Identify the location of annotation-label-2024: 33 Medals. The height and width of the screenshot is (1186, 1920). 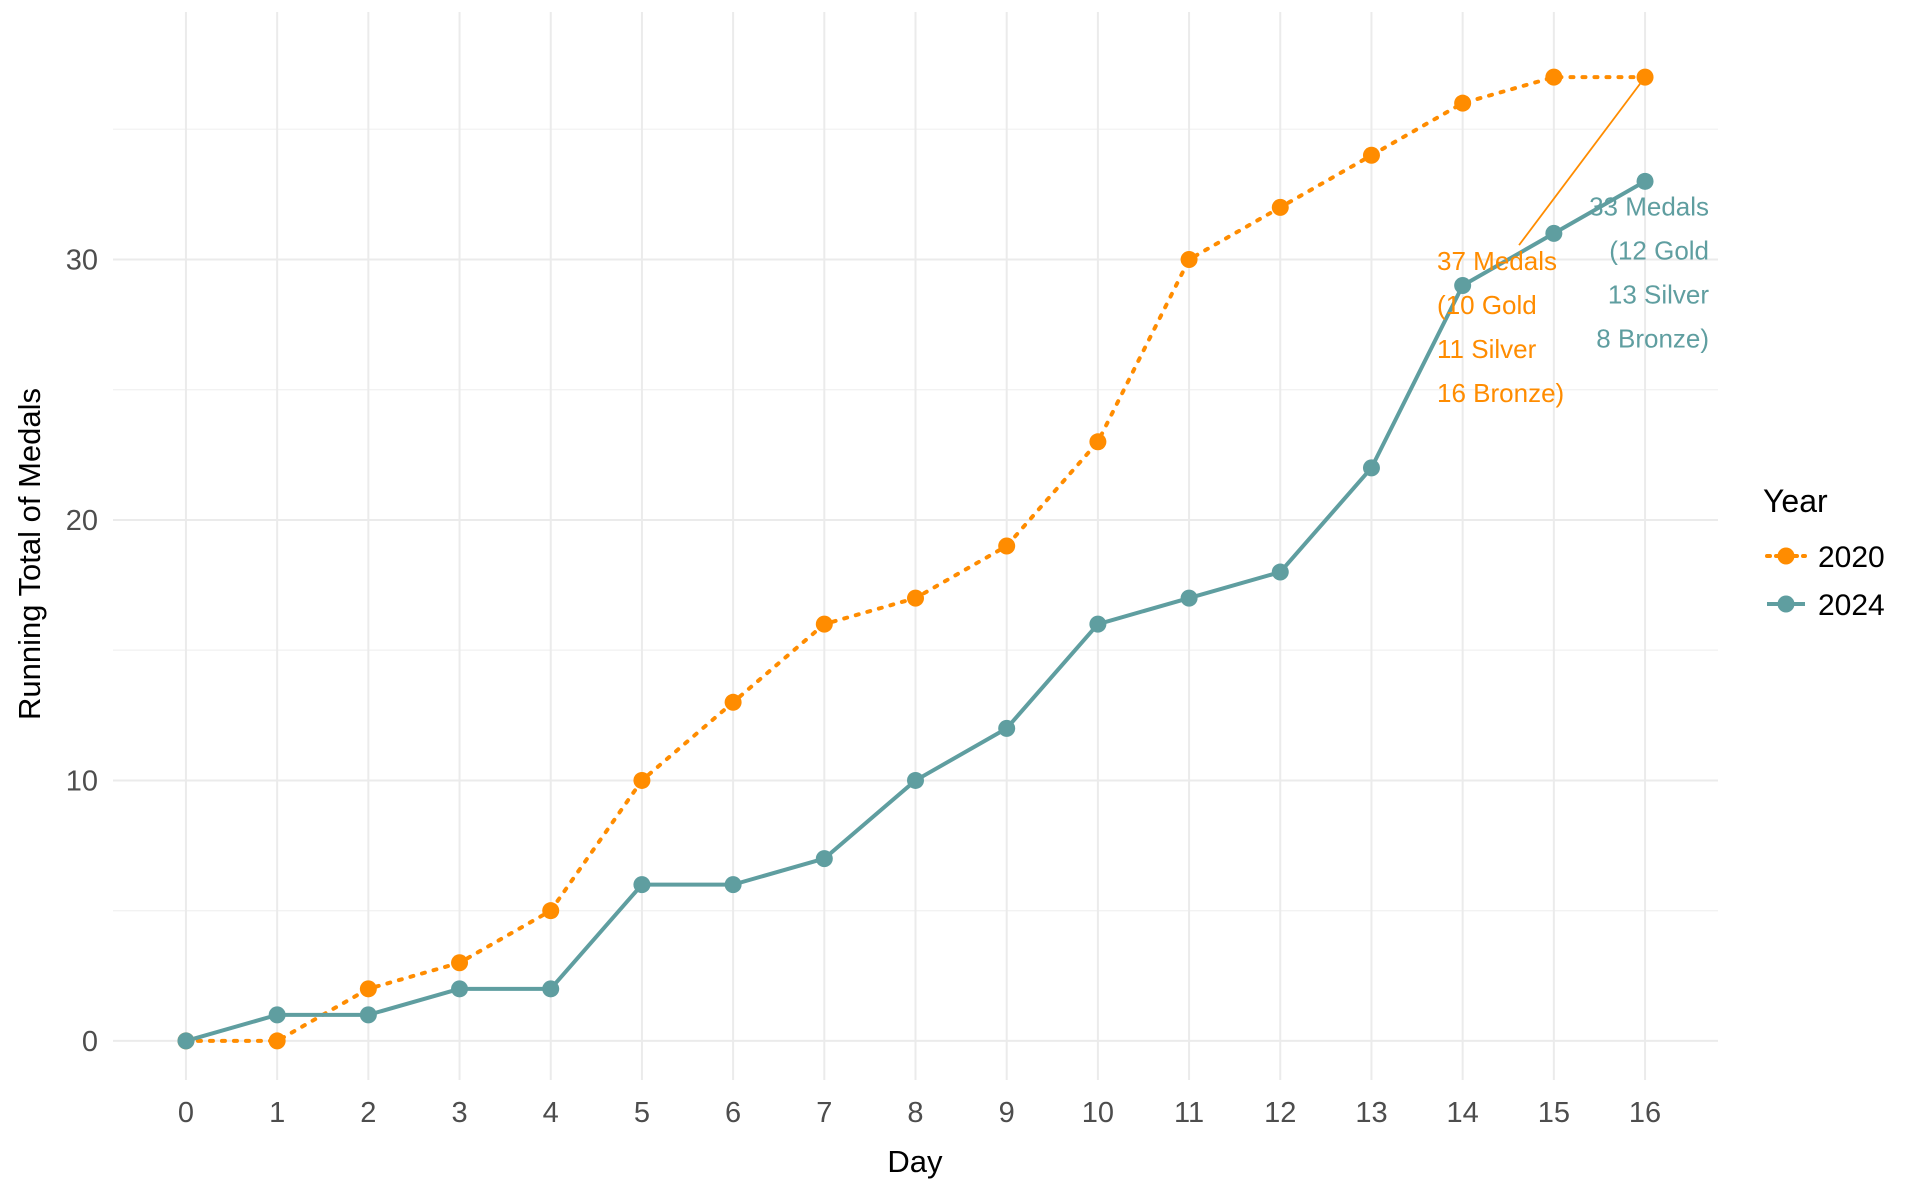
(1649, 206).